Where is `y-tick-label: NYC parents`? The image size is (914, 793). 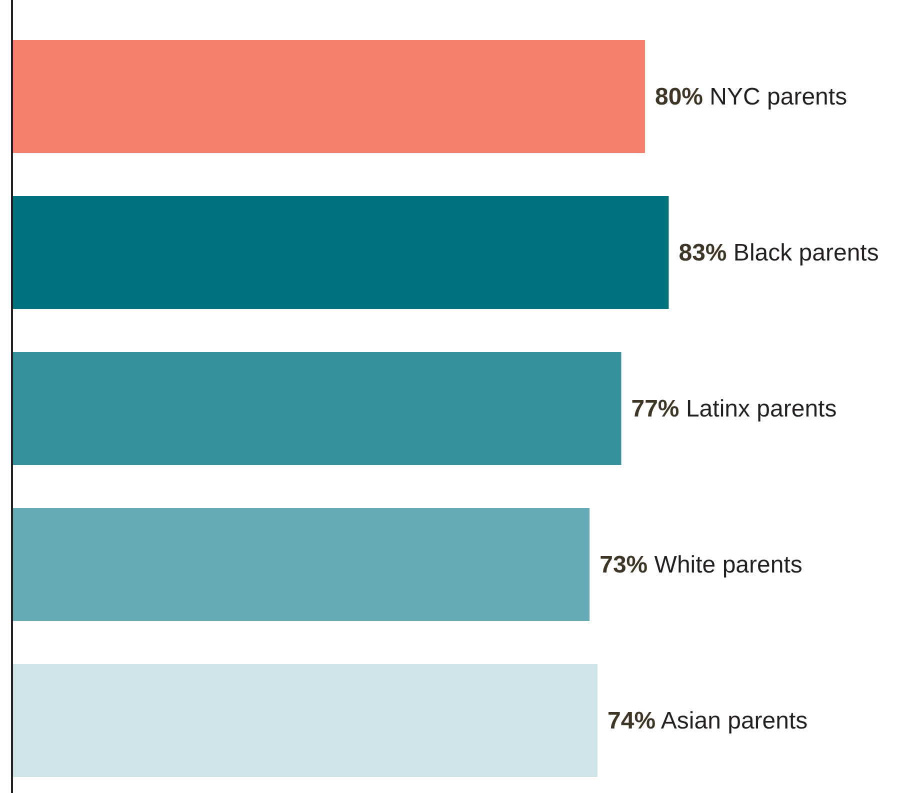 y-tick-label: NYC parents is located at coordinates (775, 96).